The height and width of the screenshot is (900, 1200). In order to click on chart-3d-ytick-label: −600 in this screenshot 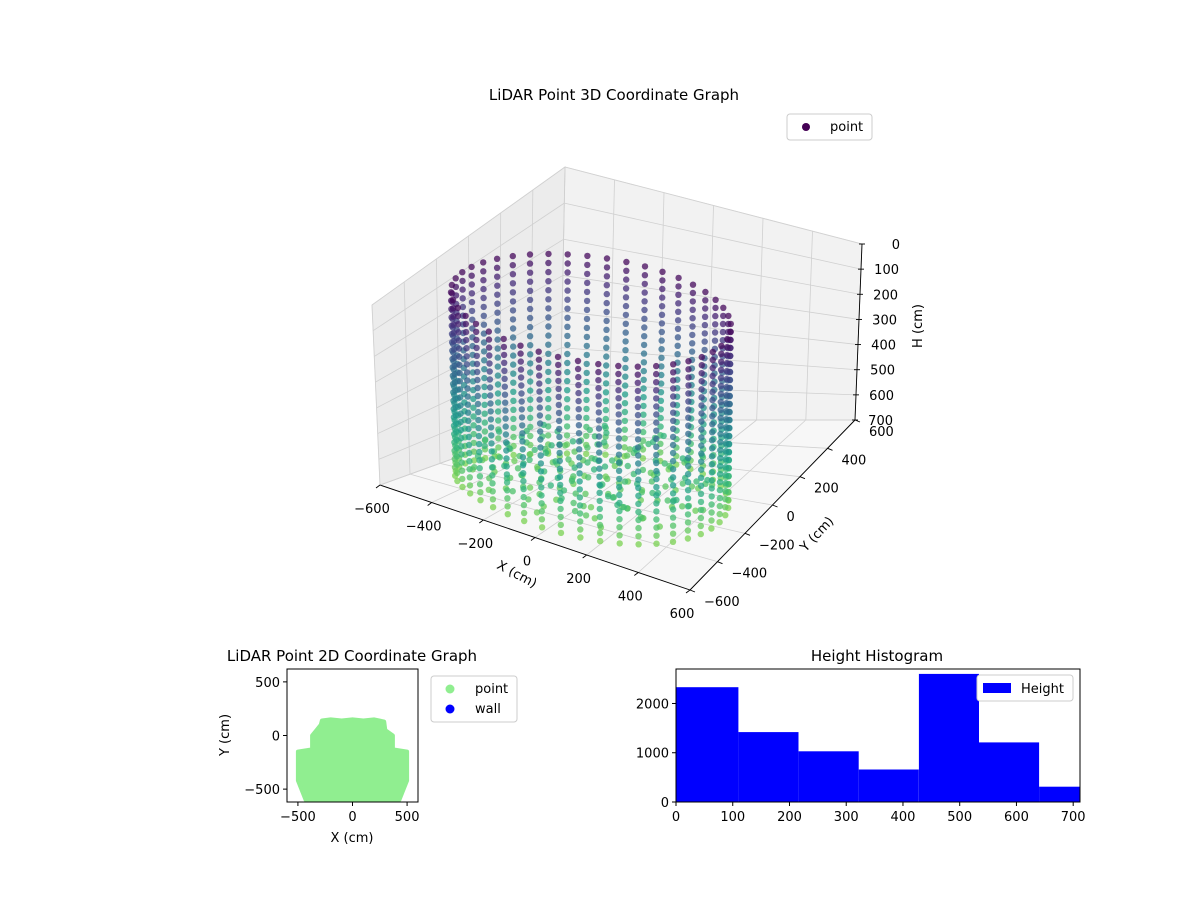, I will do `click(722, 602)`.